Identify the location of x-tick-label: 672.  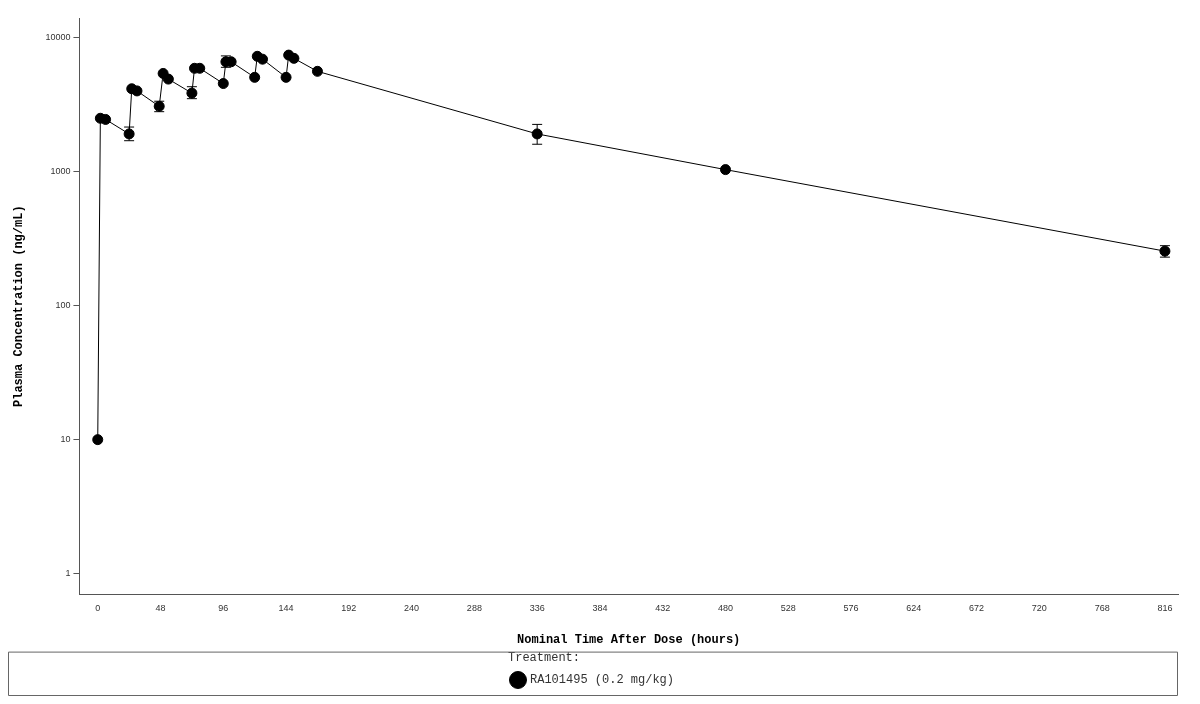
(977, 608).